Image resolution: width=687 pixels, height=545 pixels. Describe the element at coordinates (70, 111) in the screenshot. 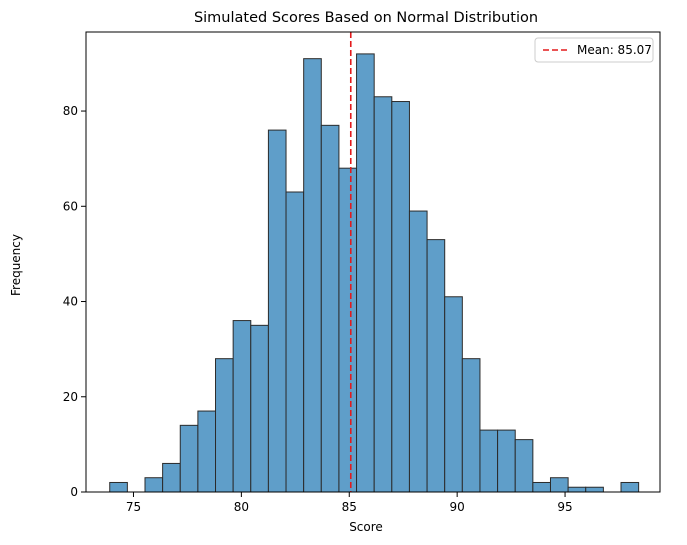

I see `y-tick-label: 80` at that location.